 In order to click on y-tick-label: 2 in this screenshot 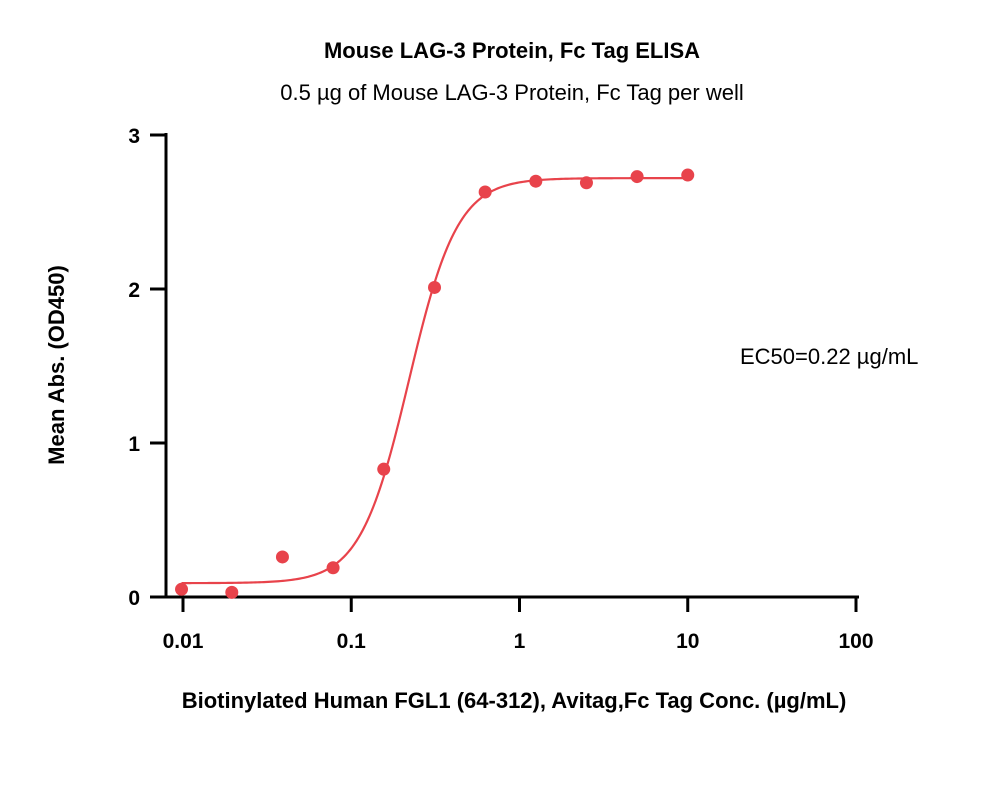, I will do `click(134, 290)`.